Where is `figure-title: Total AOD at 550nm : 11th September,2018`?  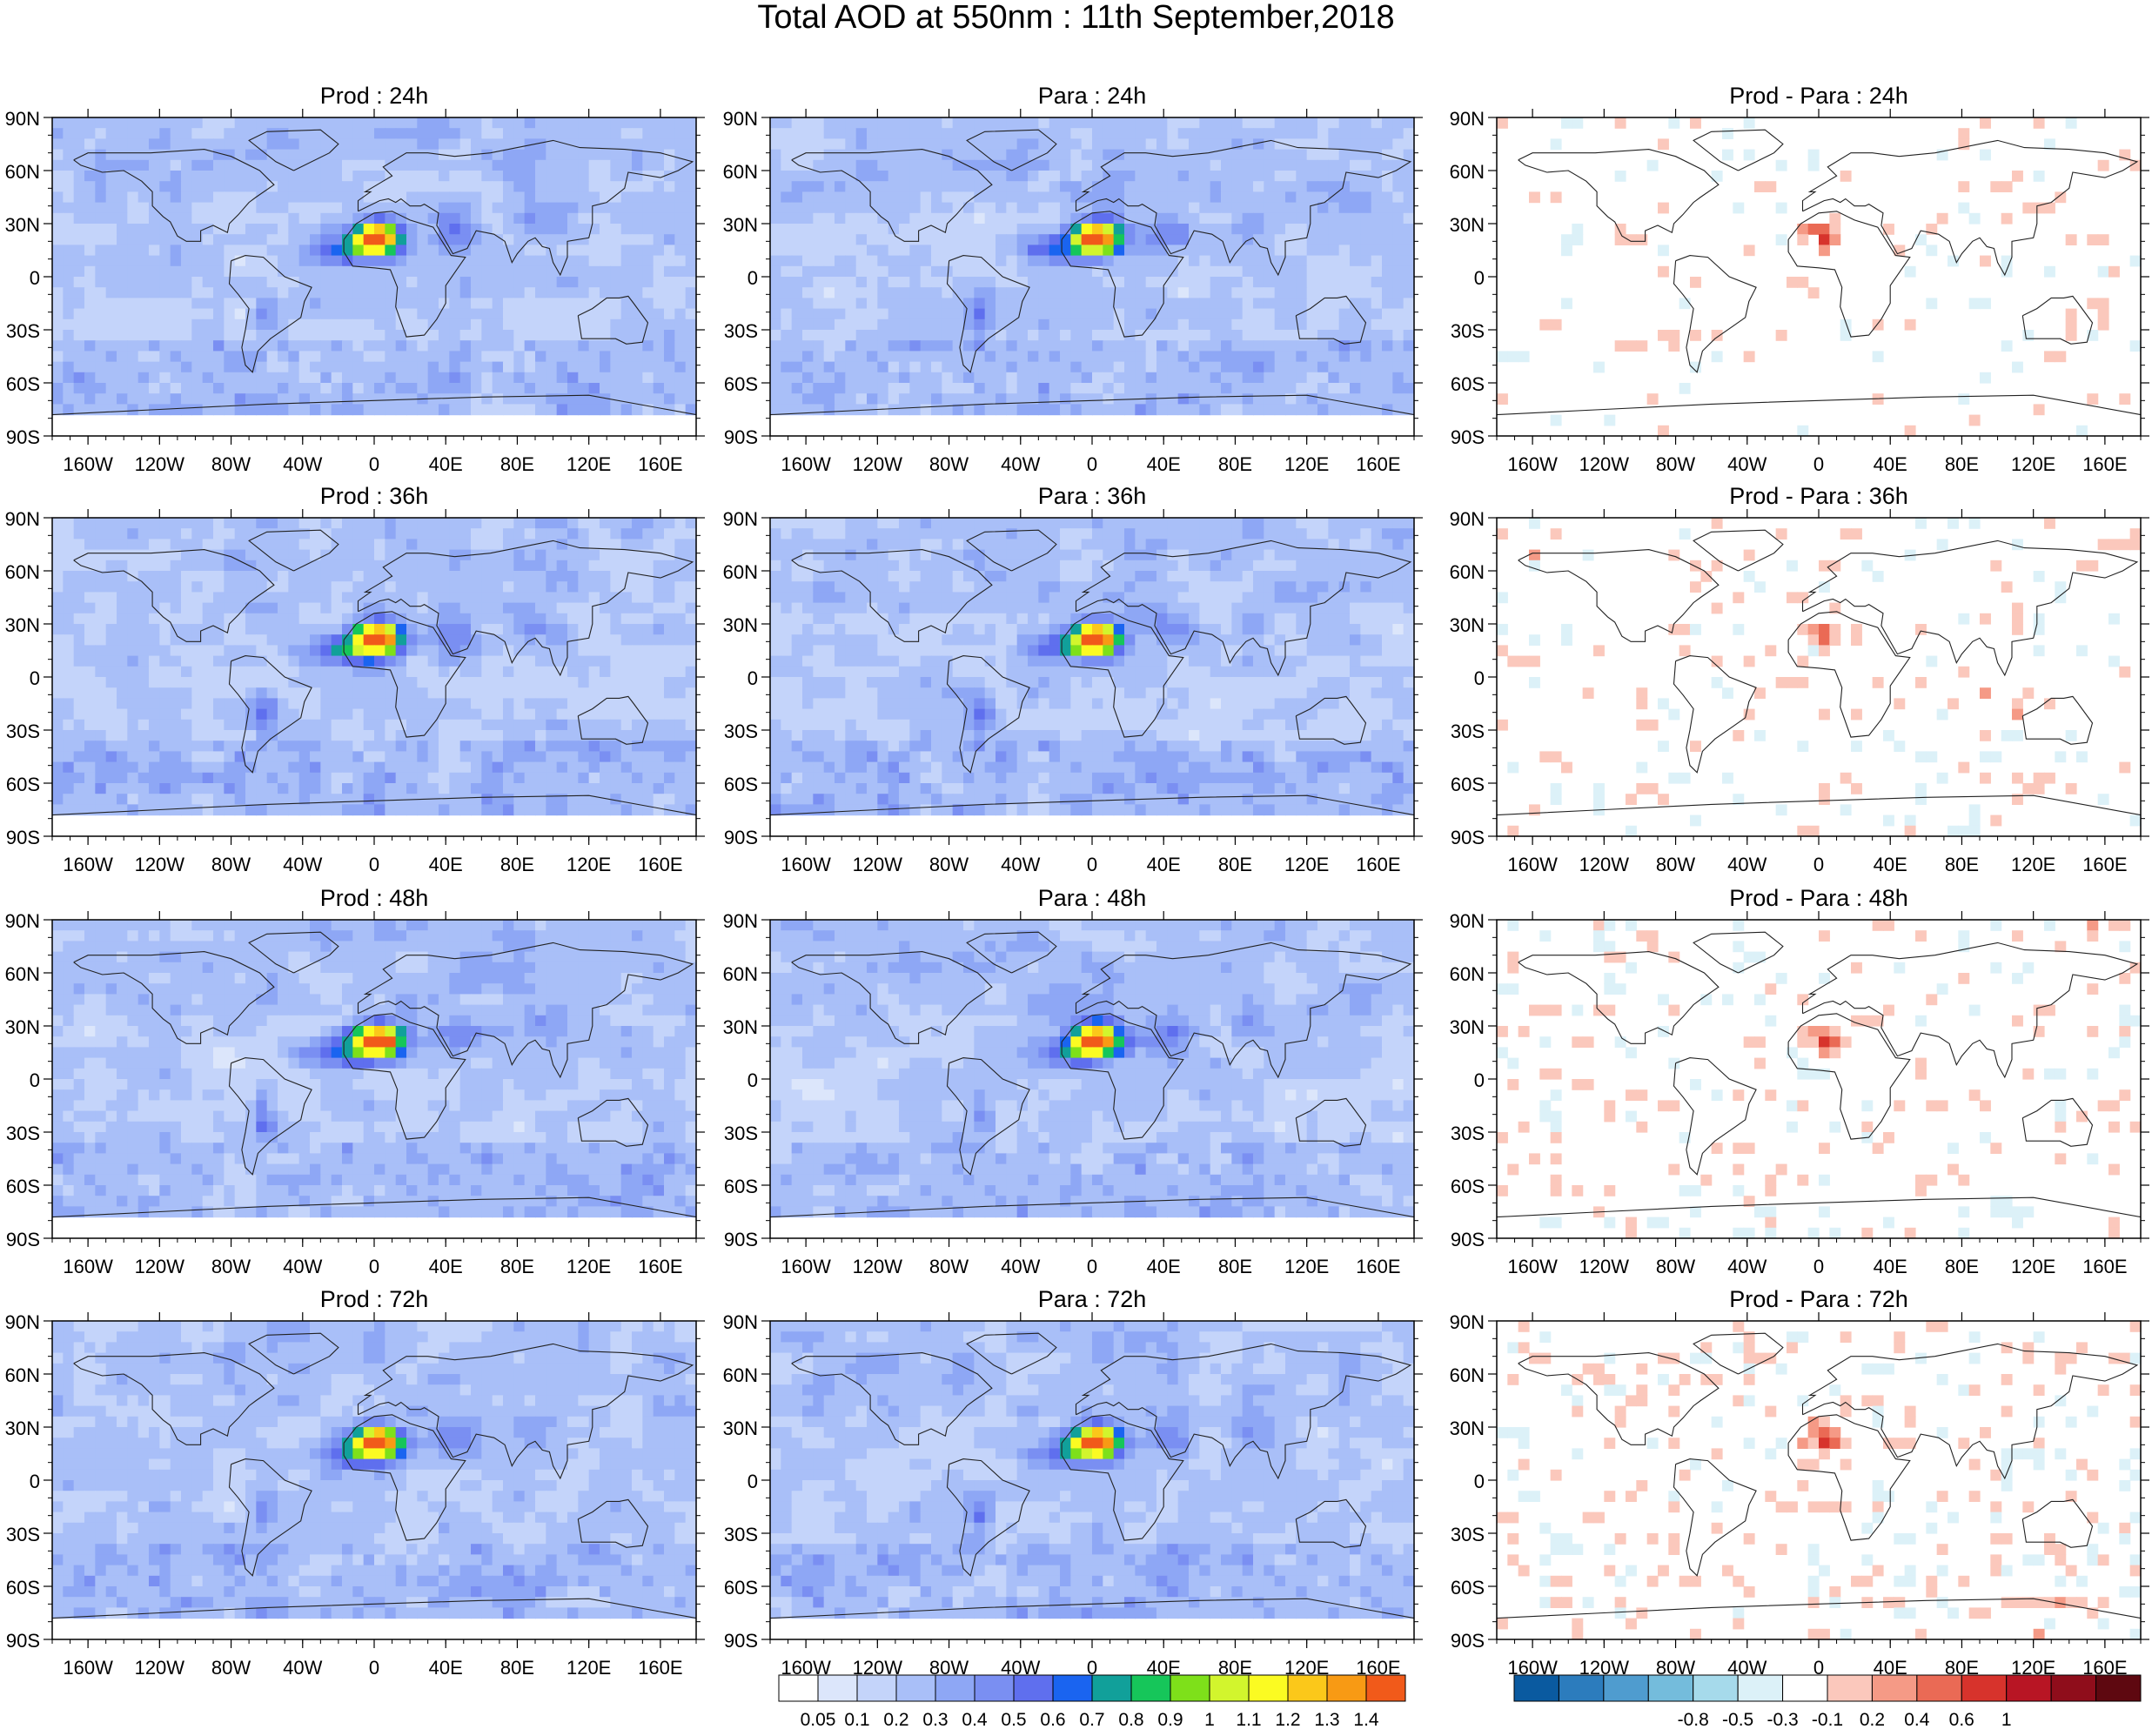
figure-title: Total AOD at 550nm : 11th September,2018 is located at coordinates (1076, 17).